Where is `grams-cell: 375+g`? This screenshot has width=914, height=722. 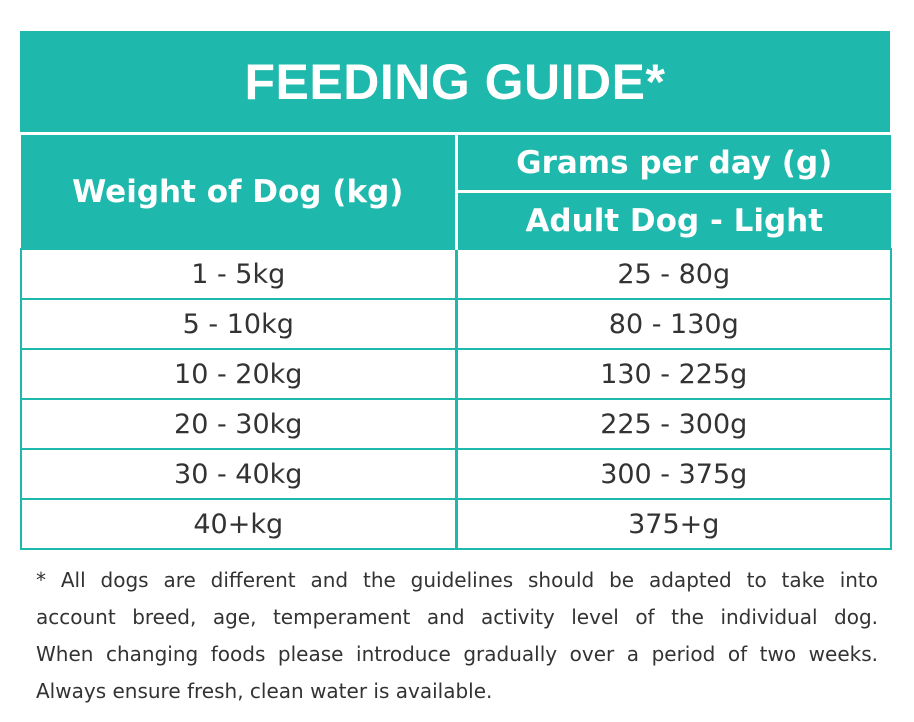 grams-cell: 375+g is located at coordinates (673, 524).